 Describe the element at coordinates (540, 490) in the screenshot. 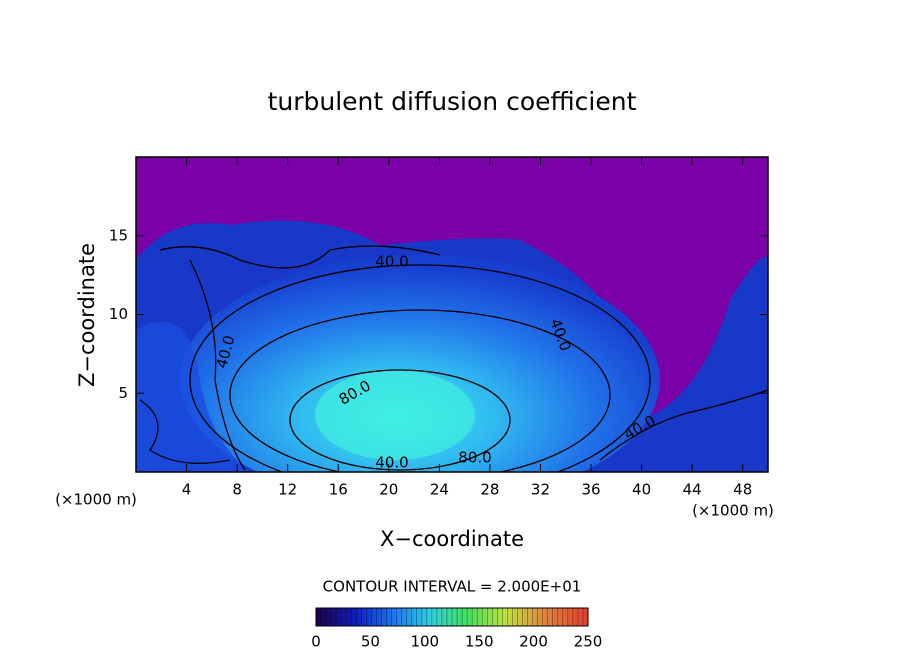

I see `x-tick-label: 32` at that location.